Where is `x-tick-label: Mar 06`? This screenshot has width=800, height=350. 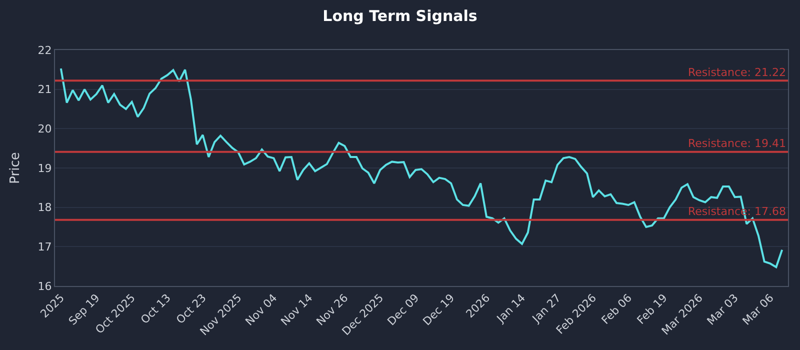 x-tick-label: Mar 06 is located at coordinates (758, 310).